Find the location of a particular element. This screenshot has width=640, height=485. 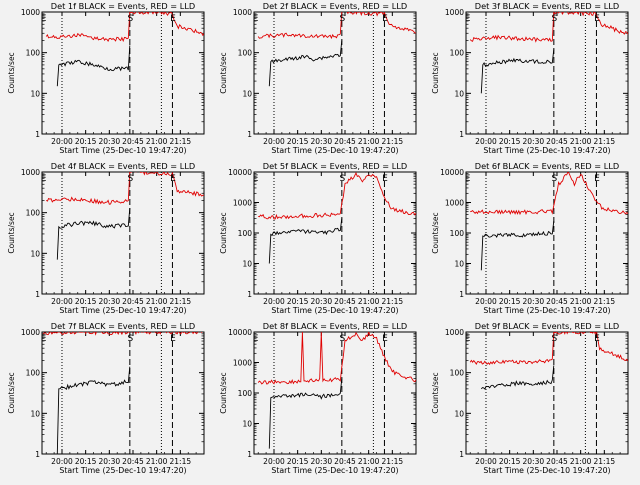

series-lld is located at coordinates (549, 194).